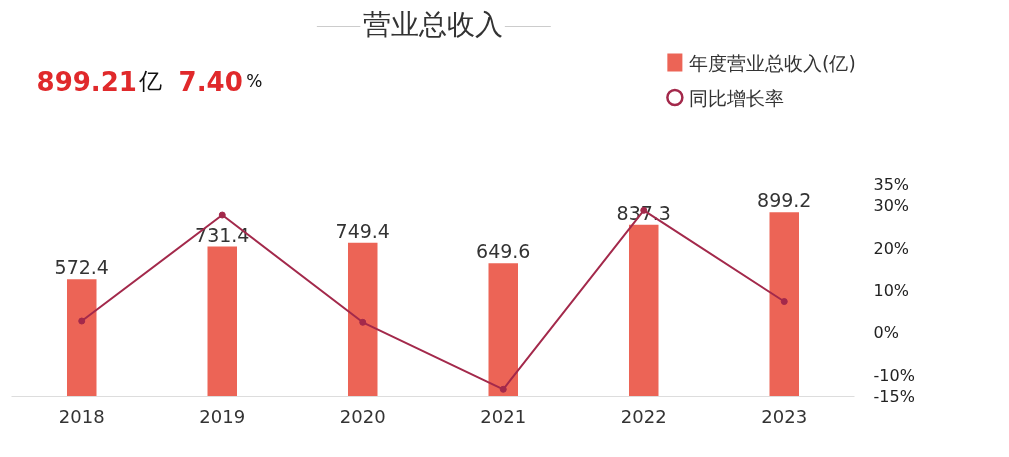 This screenshot has height=457, width=1009. Describe the element at coordinates (784, 200) in the screenshot. I see `data-label: 899.2` at that location.